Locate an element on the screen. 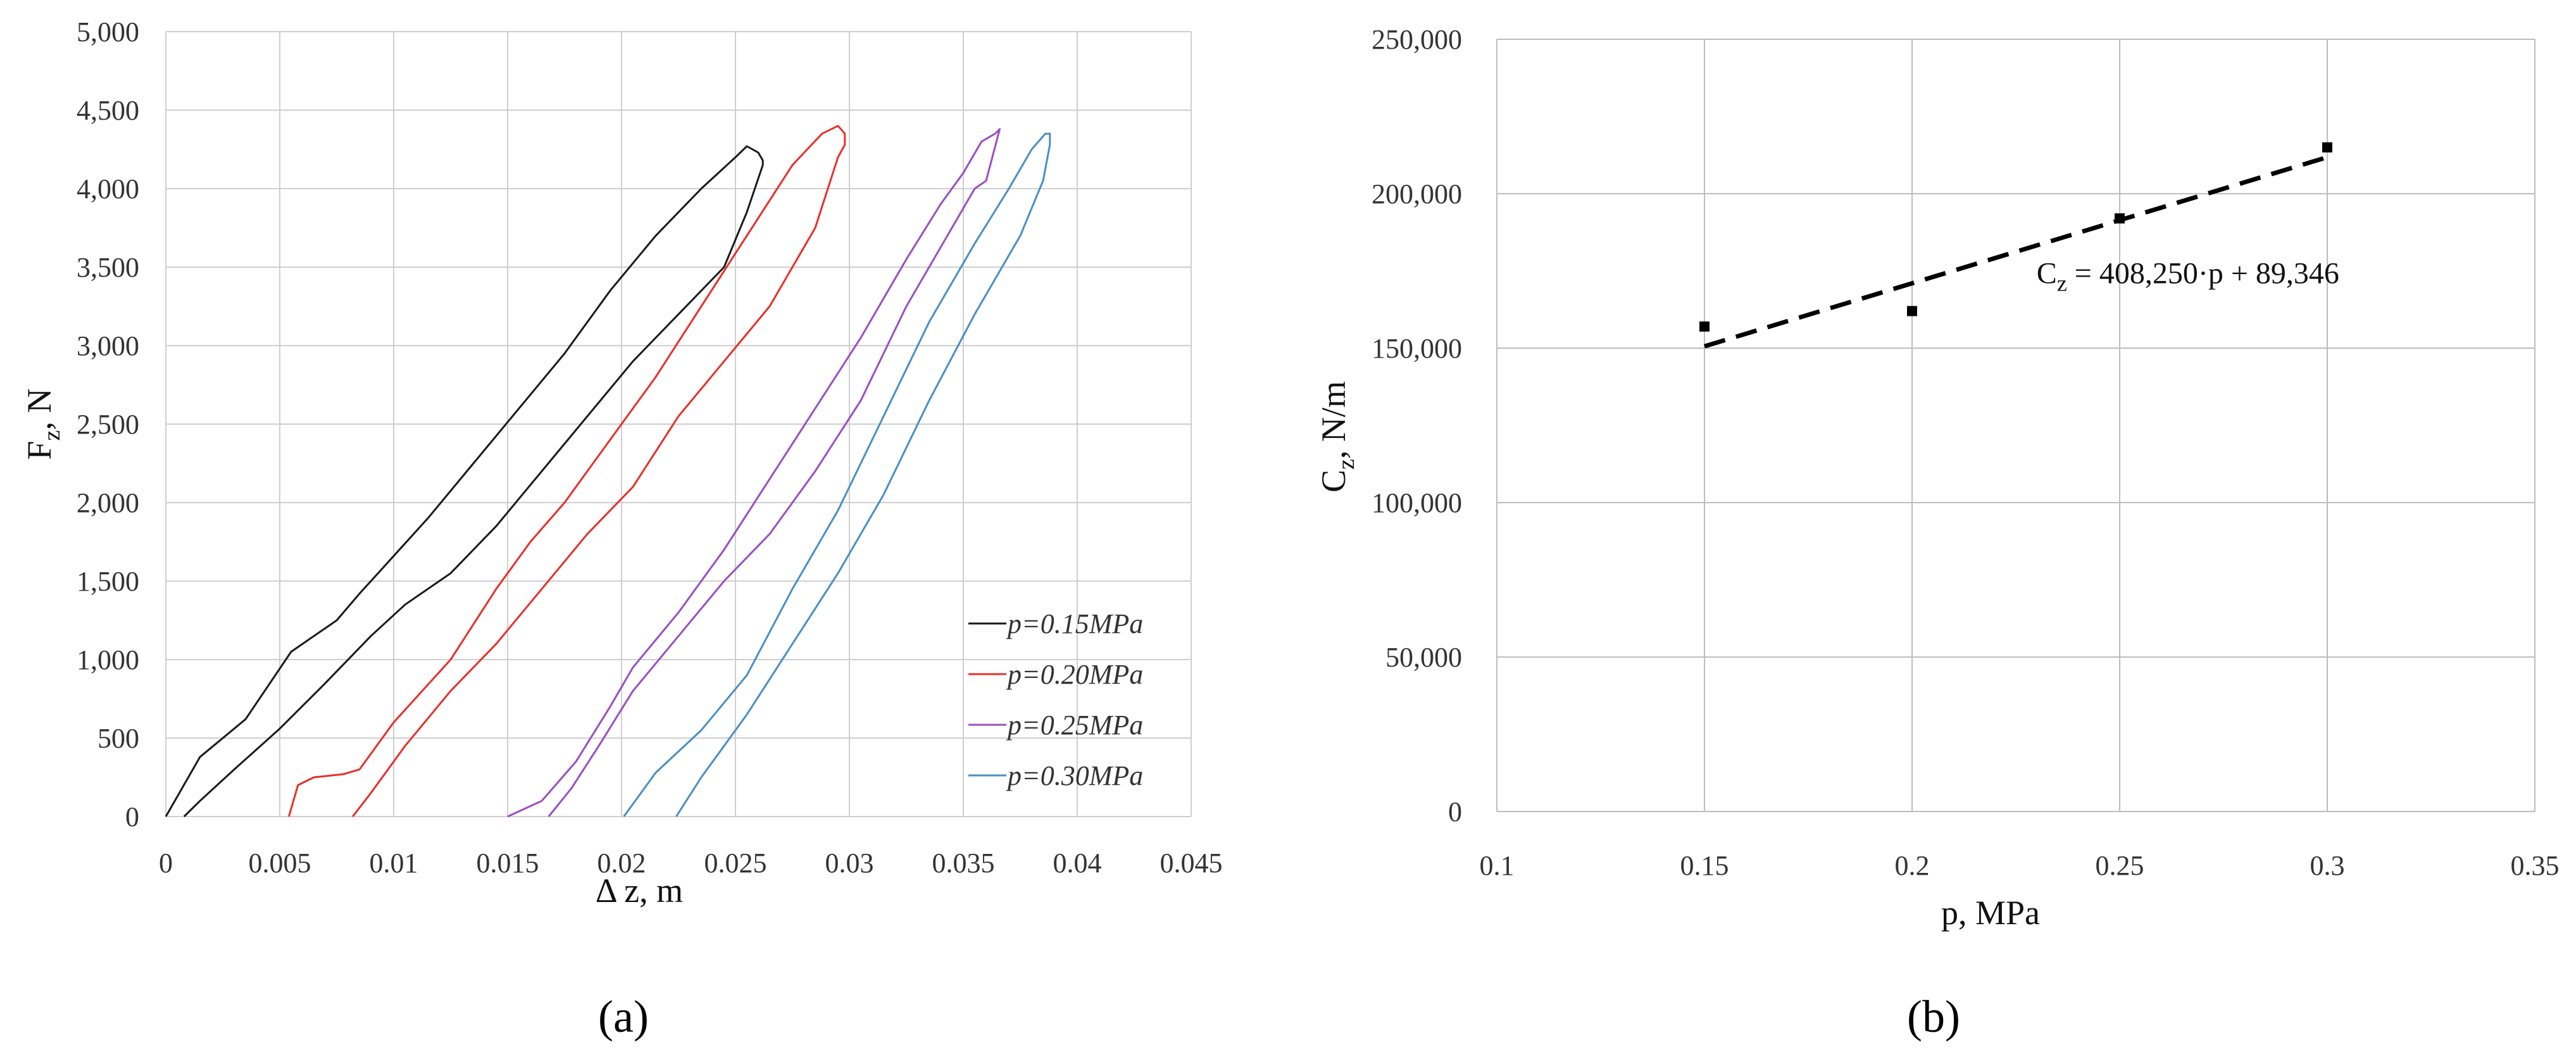 This screenshot has width=2576, height=1059. chart-a-y-axis-title: Fz, N is located at coordinates (42, 424).